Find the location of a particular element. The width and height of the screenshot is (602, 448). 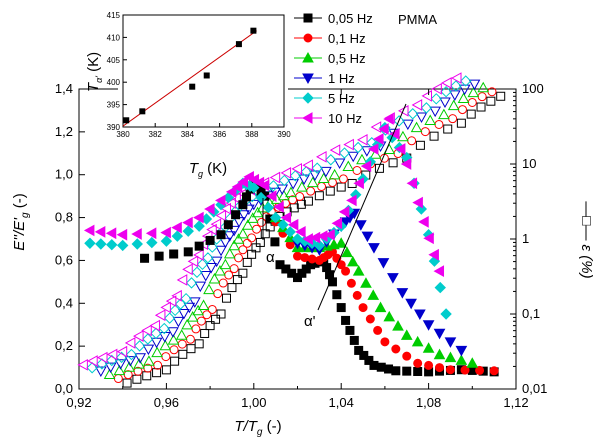

inset-frame is located at coordinates (203, 71).